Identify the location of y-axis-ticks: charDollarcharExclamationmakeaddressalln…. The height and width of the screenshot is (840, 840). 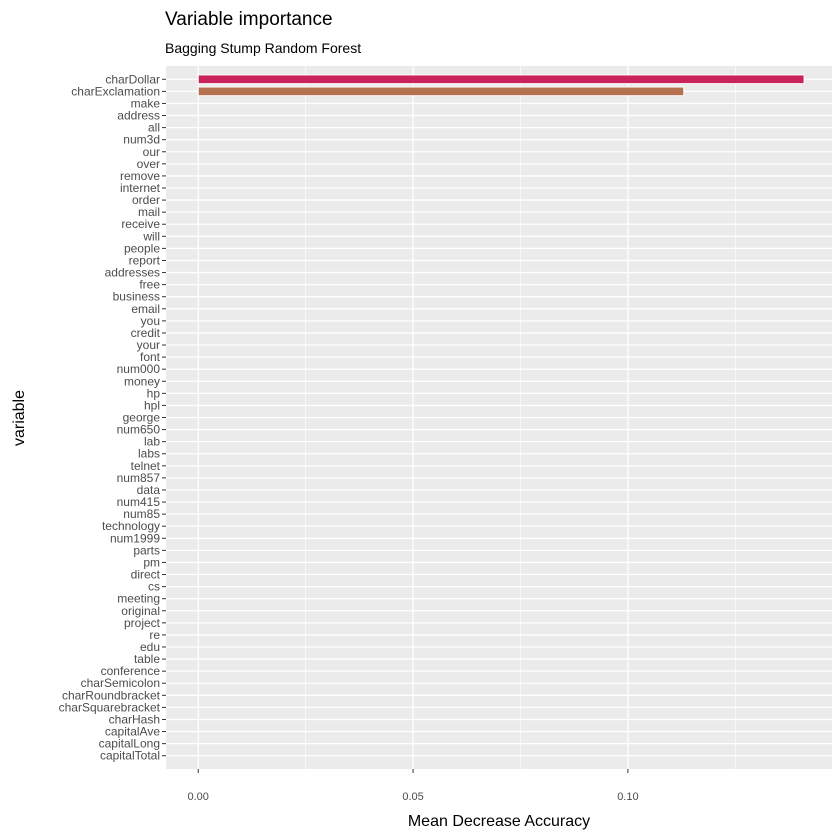
(112, 417).